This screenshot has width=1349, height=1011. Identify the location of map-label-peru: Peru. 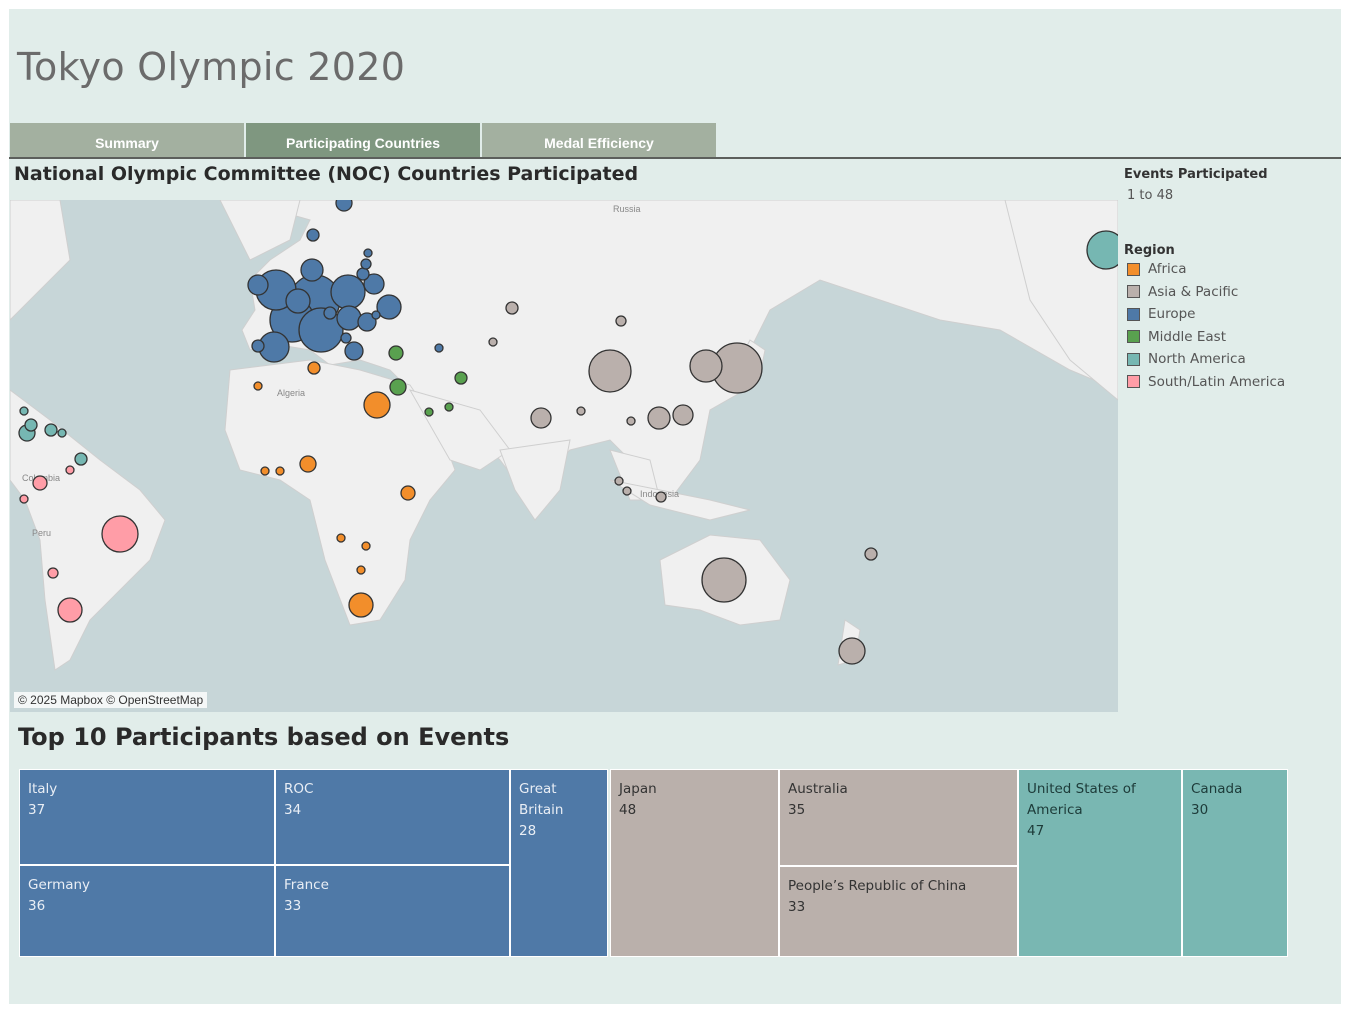
(41, 533).